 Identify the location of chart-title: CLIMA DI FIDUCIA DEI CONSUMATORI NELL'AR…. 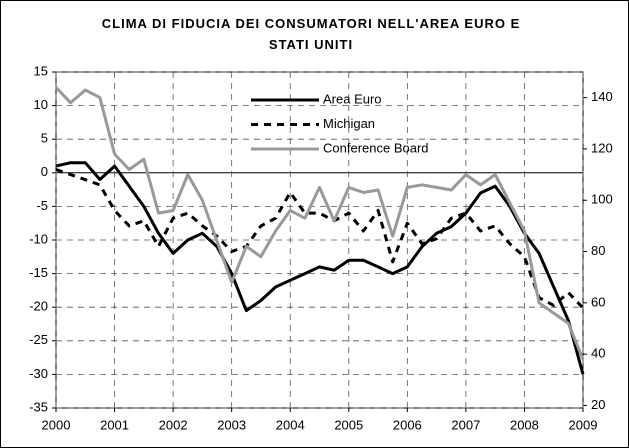
(311, 34).